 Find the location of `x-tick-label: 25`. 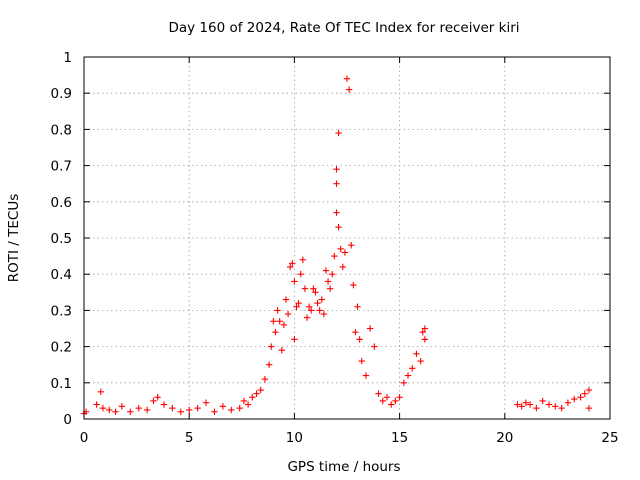

x-tick-label: 25 is located at coordinates (609, 438).